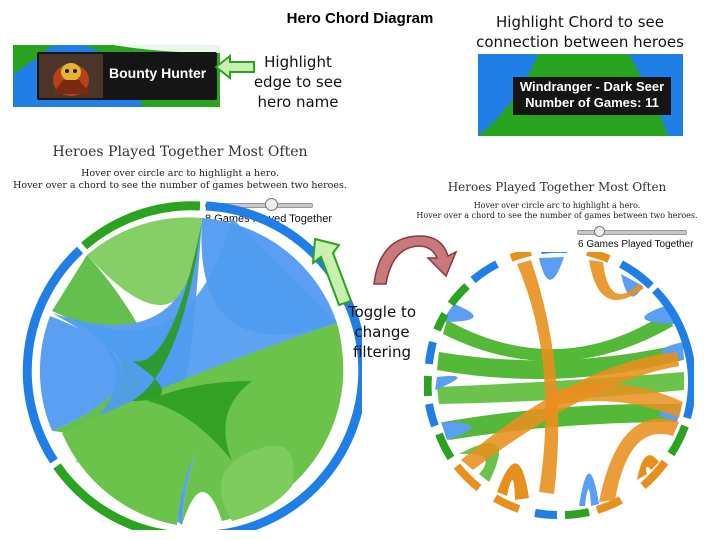  Describe the element at coordinates (71, 76) in the screenshot. I see `hero-portrait` at that location.